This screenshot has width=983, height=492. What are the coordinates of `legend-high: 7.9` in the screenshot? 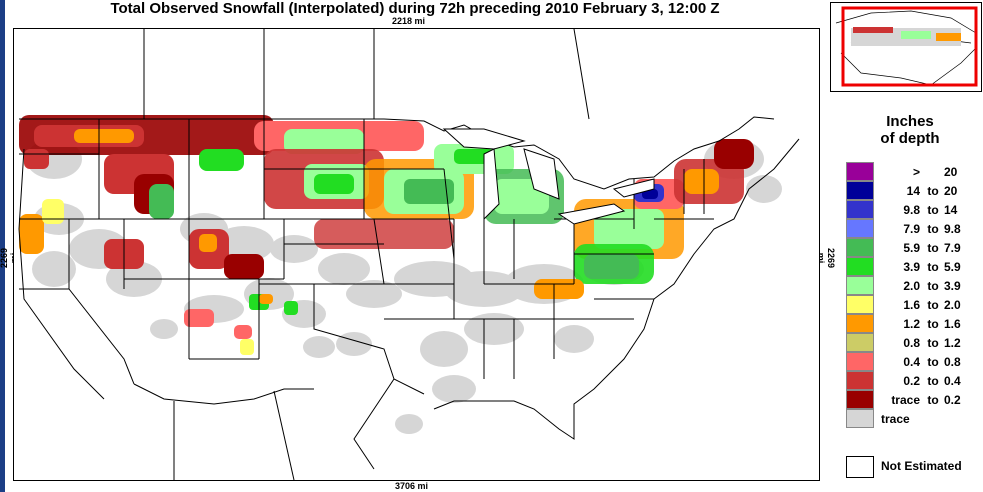 It's located at (952, 248).